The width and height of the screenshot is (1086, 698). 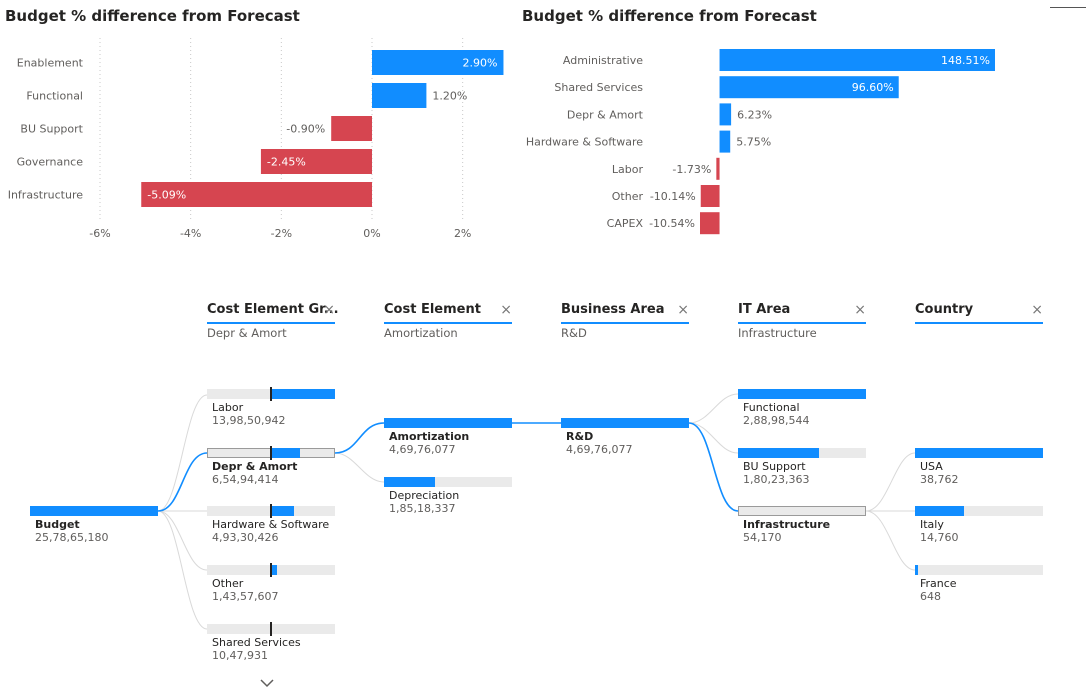 I want to click on tree-node-labor: Labor 13,98,50,942, so click(x=271, y=408).